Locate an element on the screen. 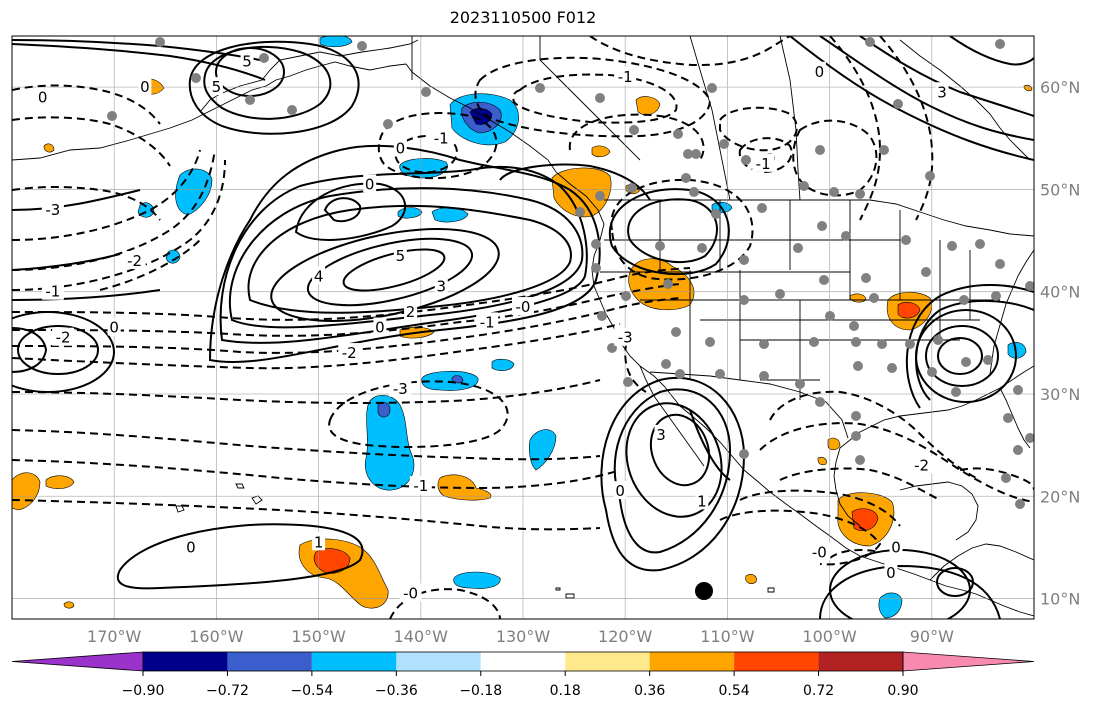 The width and height of the screenshot is (1102, 710). latitude-label: 10°N is located at coordinates (1060, 599).